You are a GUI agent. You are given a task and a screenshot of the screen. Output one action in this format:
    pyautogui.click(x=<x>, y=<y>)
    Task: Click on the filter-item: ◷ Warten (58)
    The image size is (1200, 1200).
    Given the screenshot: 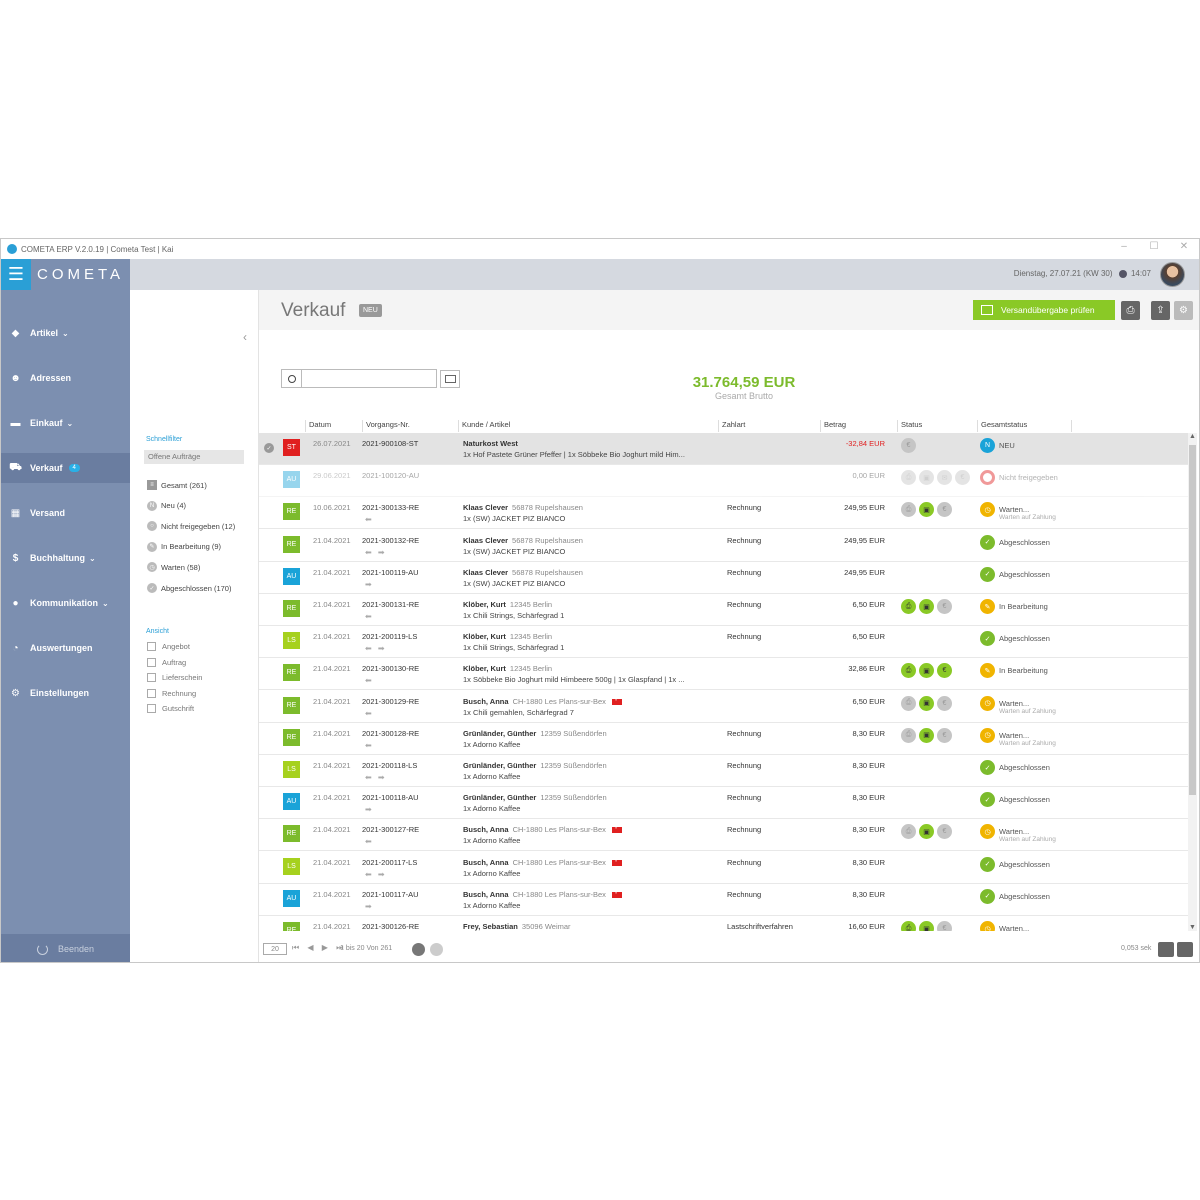 What is the action you would take?
    pyautogui.click(x=173, y=567)
    